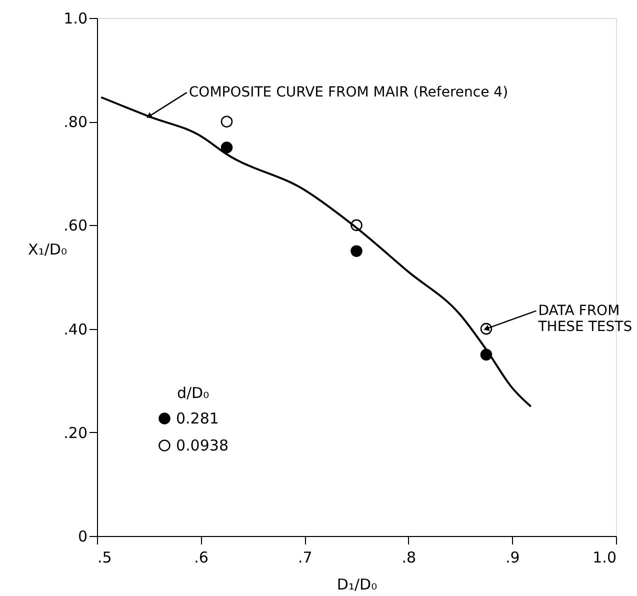 This screenshot has width=637, height=596. I want to click on x-tick-label: .6, so click(201, 557).